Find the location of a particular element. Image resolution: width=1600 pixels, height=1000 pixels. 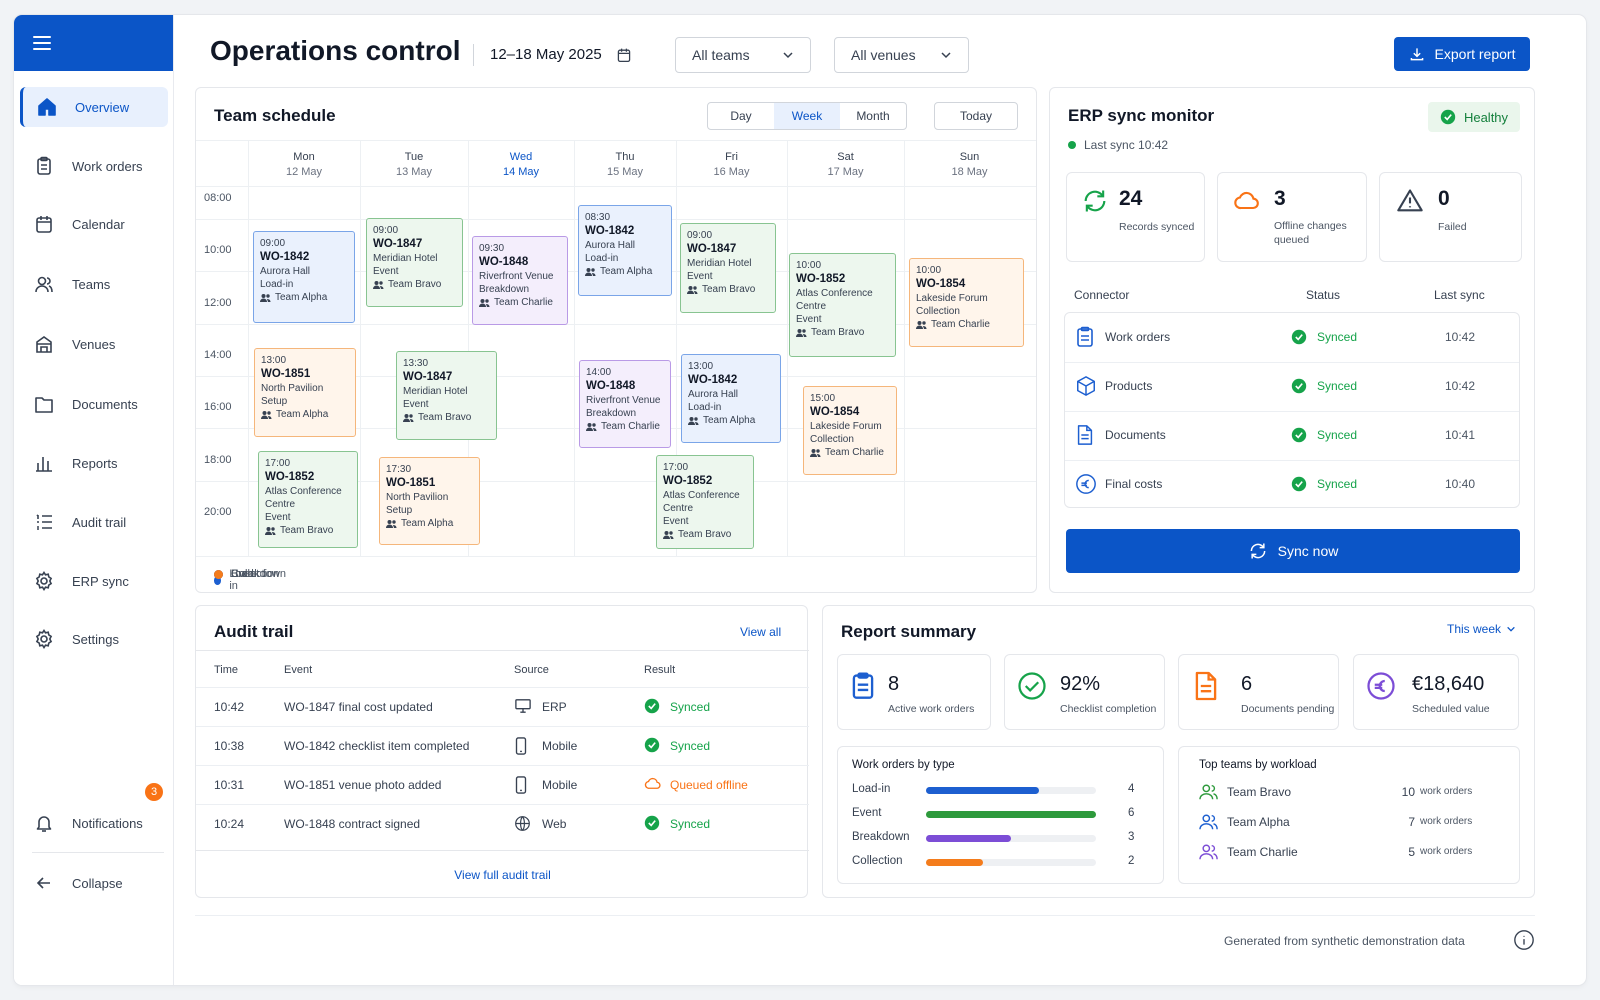

sidebar-item-label: Overview is located at coordinates (102, 107).